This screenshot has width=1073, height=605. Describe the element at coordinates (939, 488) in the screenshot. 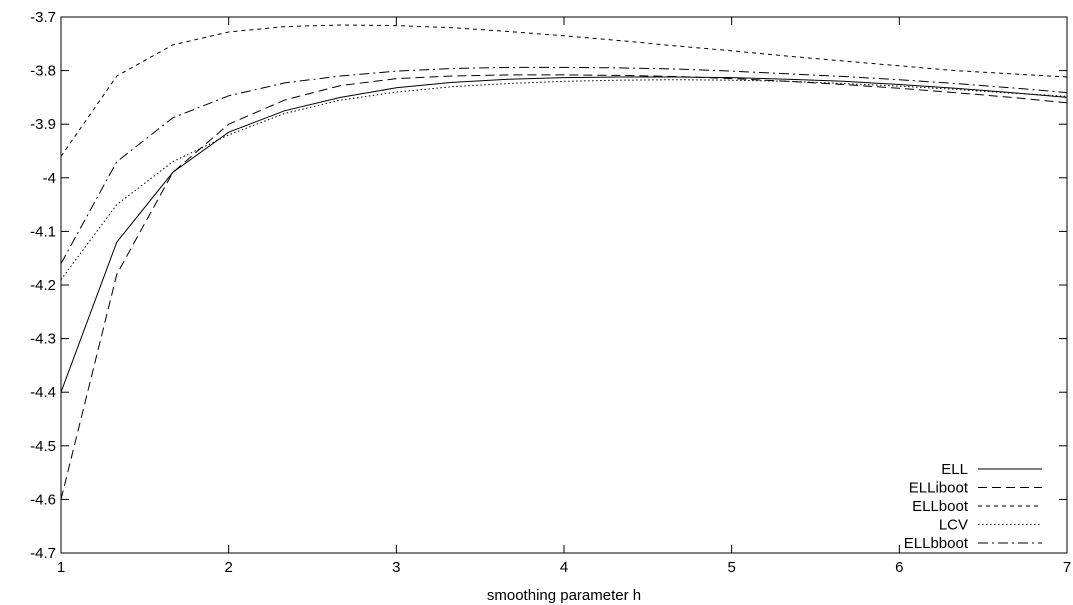

I see `legend-label: ELLiboot` at that location.